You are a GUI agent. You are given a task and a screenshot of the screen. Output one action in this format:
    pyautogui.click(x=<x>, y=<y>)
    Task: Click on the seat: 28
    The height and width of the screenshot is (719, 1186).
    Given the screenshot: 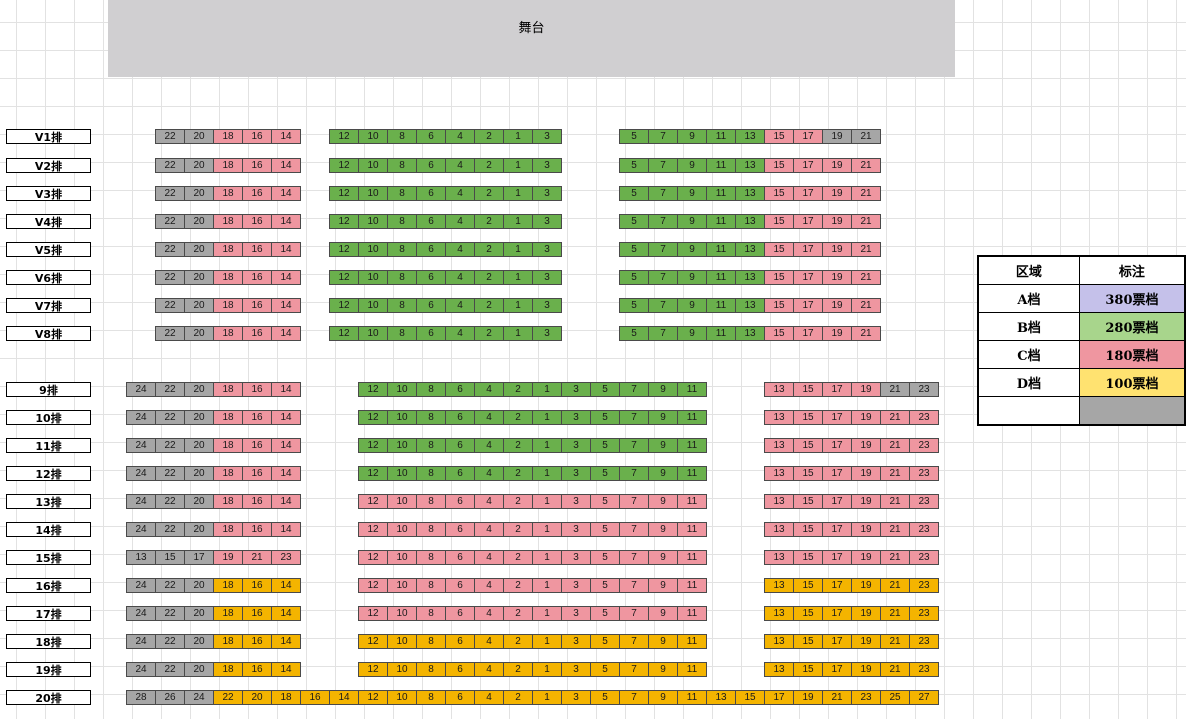 What is the action you would take?
    pyautogui.click(x=141, y=697)
    